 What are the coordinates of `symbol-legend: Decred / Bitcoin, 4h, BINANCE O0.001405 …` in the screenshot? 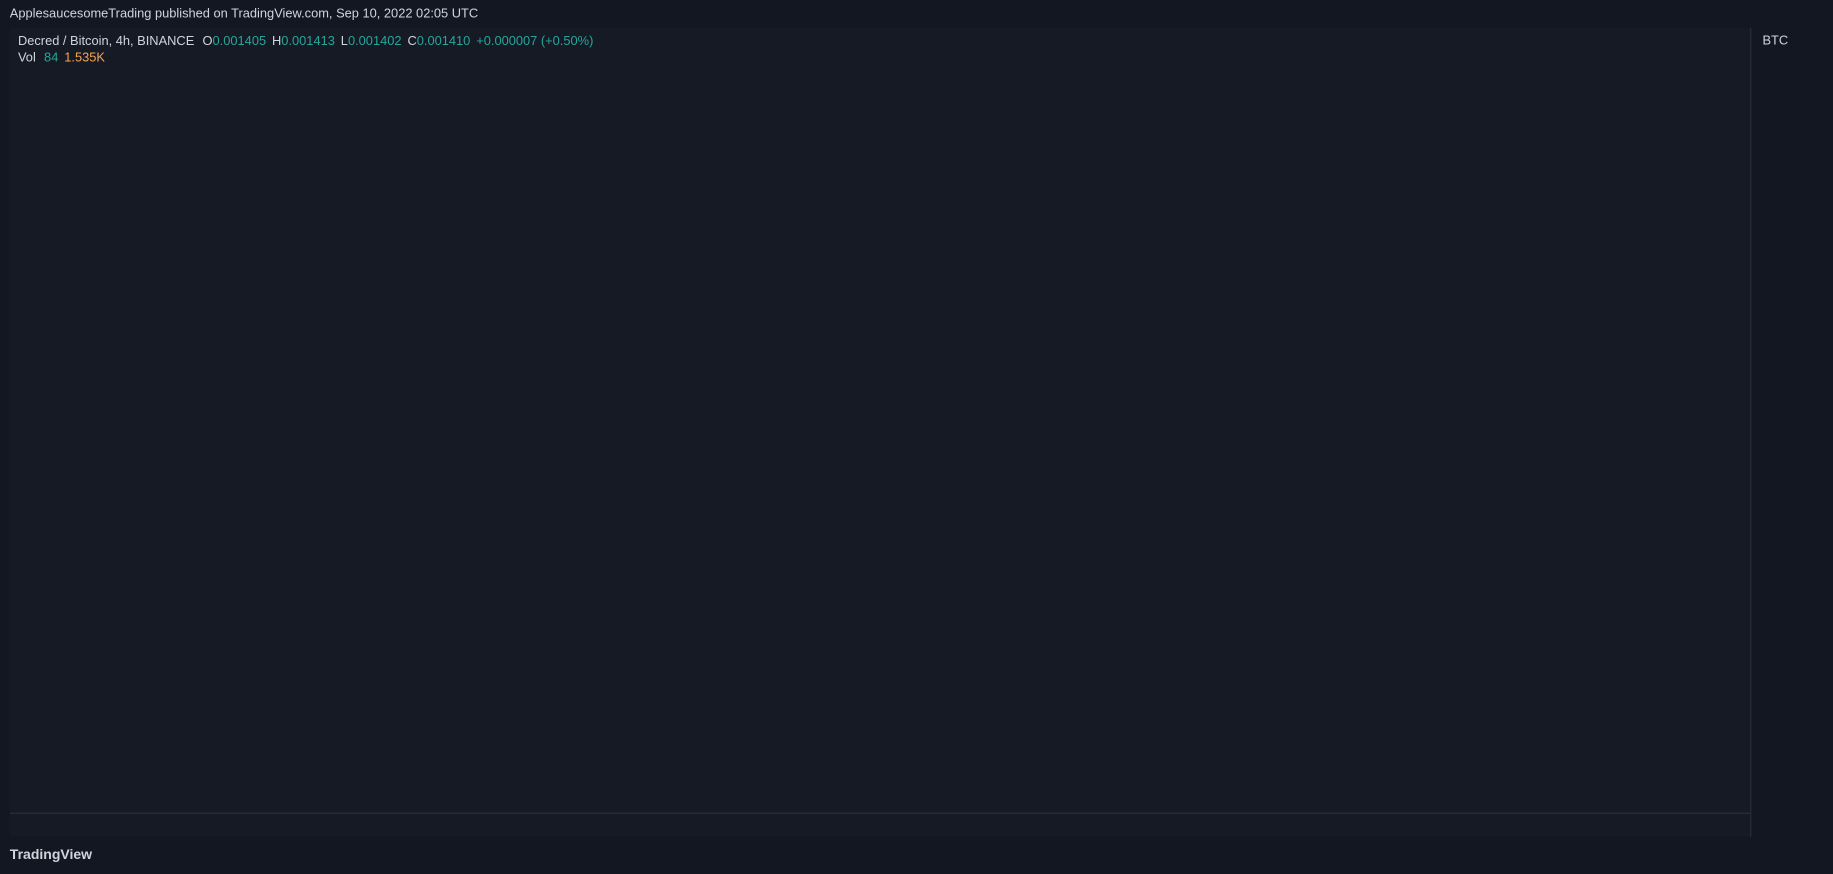 It's located at (305, 40).